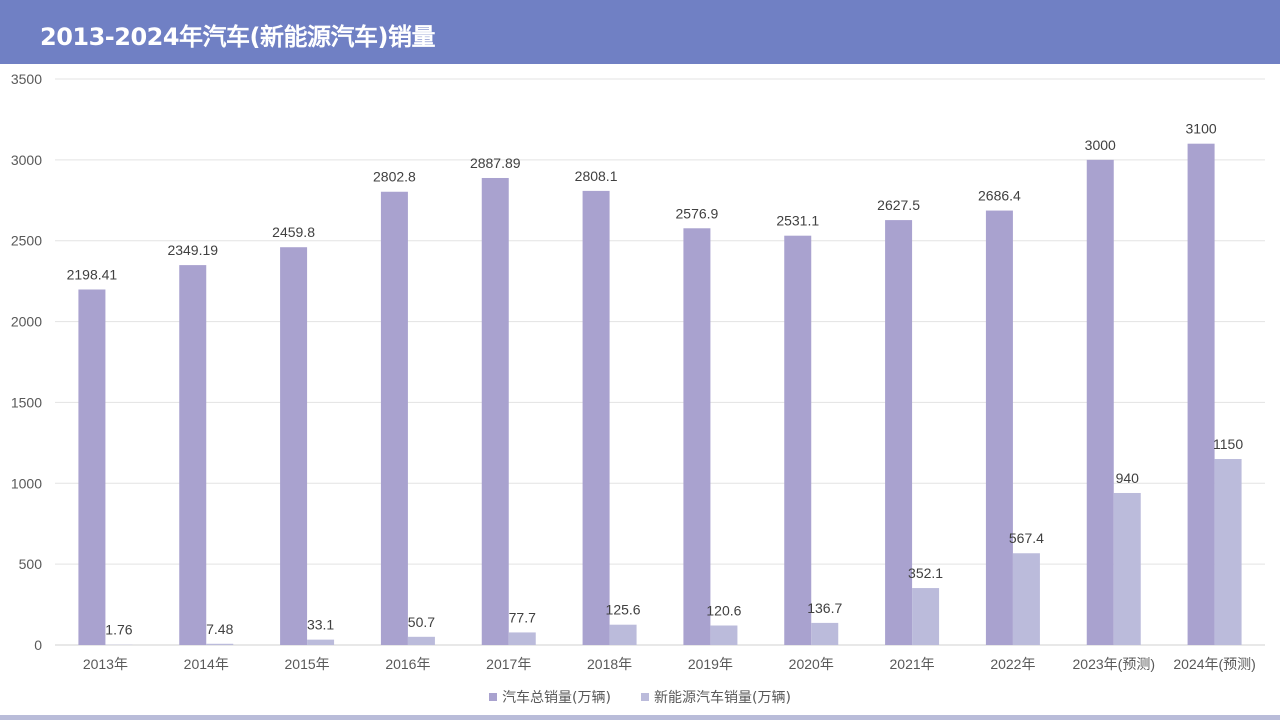  What do you see at coordinates (925, 573) in the screenshot?
I see `data-label-nev: 352.1` at bounding box center [925, 573].